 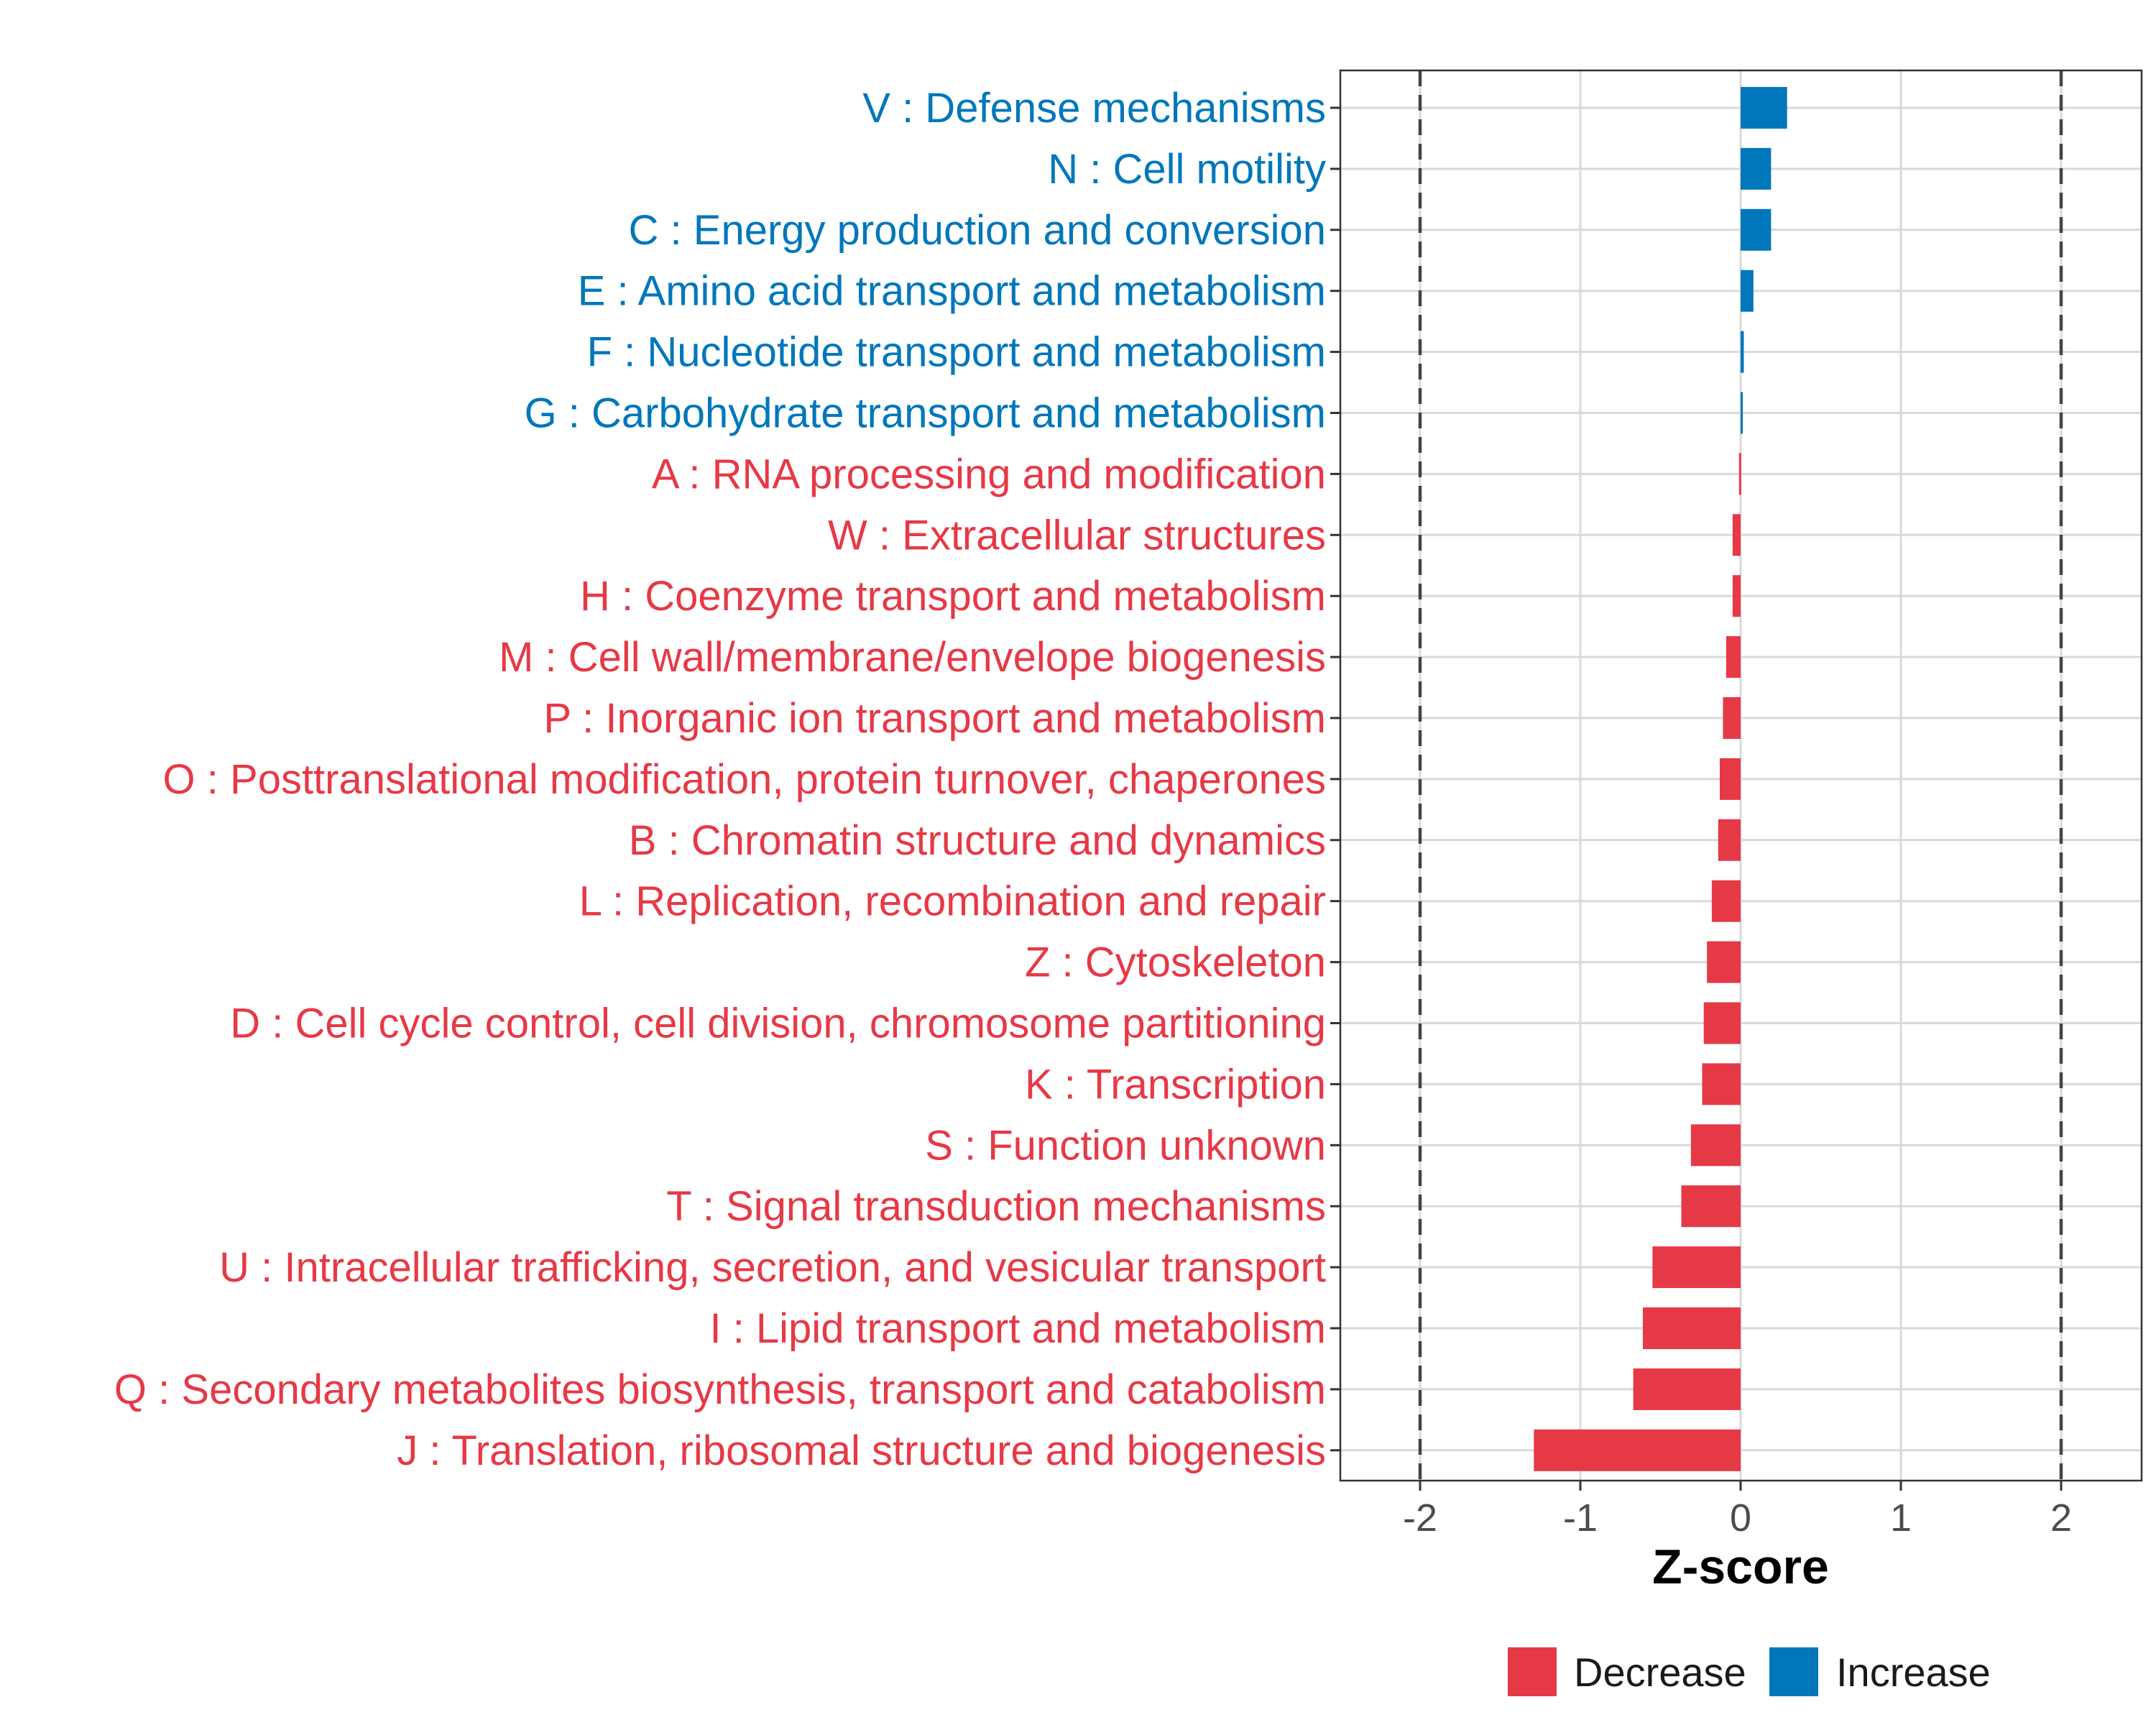 I want to click on legend-label: Decrease, so click(x=1660, y=1672).